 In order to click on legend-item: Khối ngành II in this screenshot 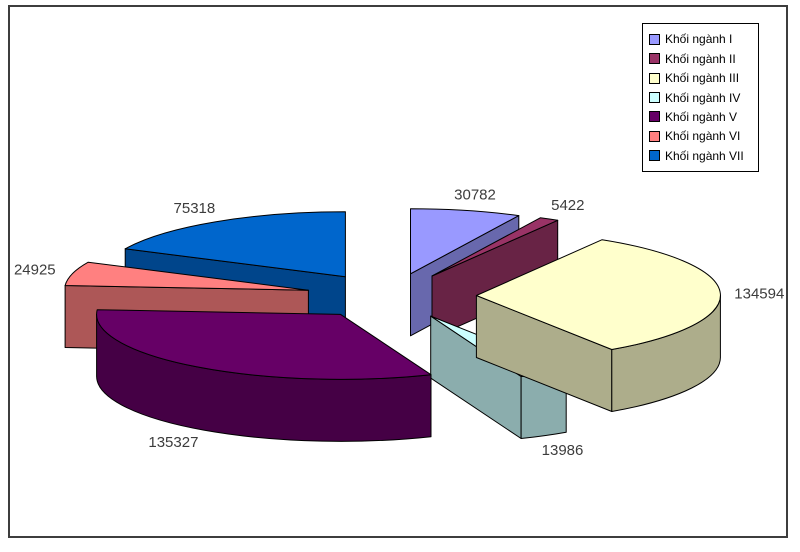, I will do `click(702, 59)`.